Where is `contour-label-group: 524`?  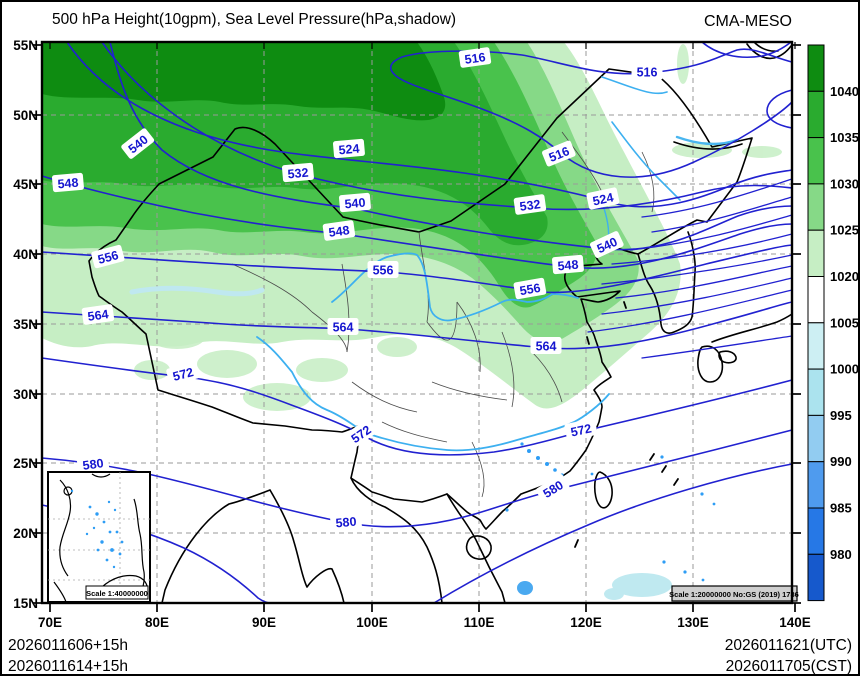
contour-label-group: 524 is located at coordinates (348, 148).